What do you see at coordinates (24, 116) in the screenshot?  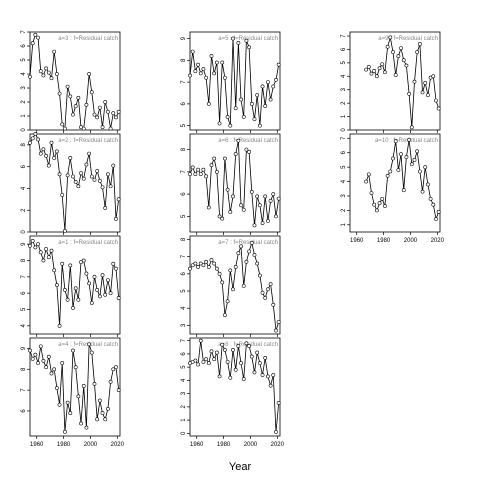 I see `y-tick-label: 1` at bounding box center [24, 116].